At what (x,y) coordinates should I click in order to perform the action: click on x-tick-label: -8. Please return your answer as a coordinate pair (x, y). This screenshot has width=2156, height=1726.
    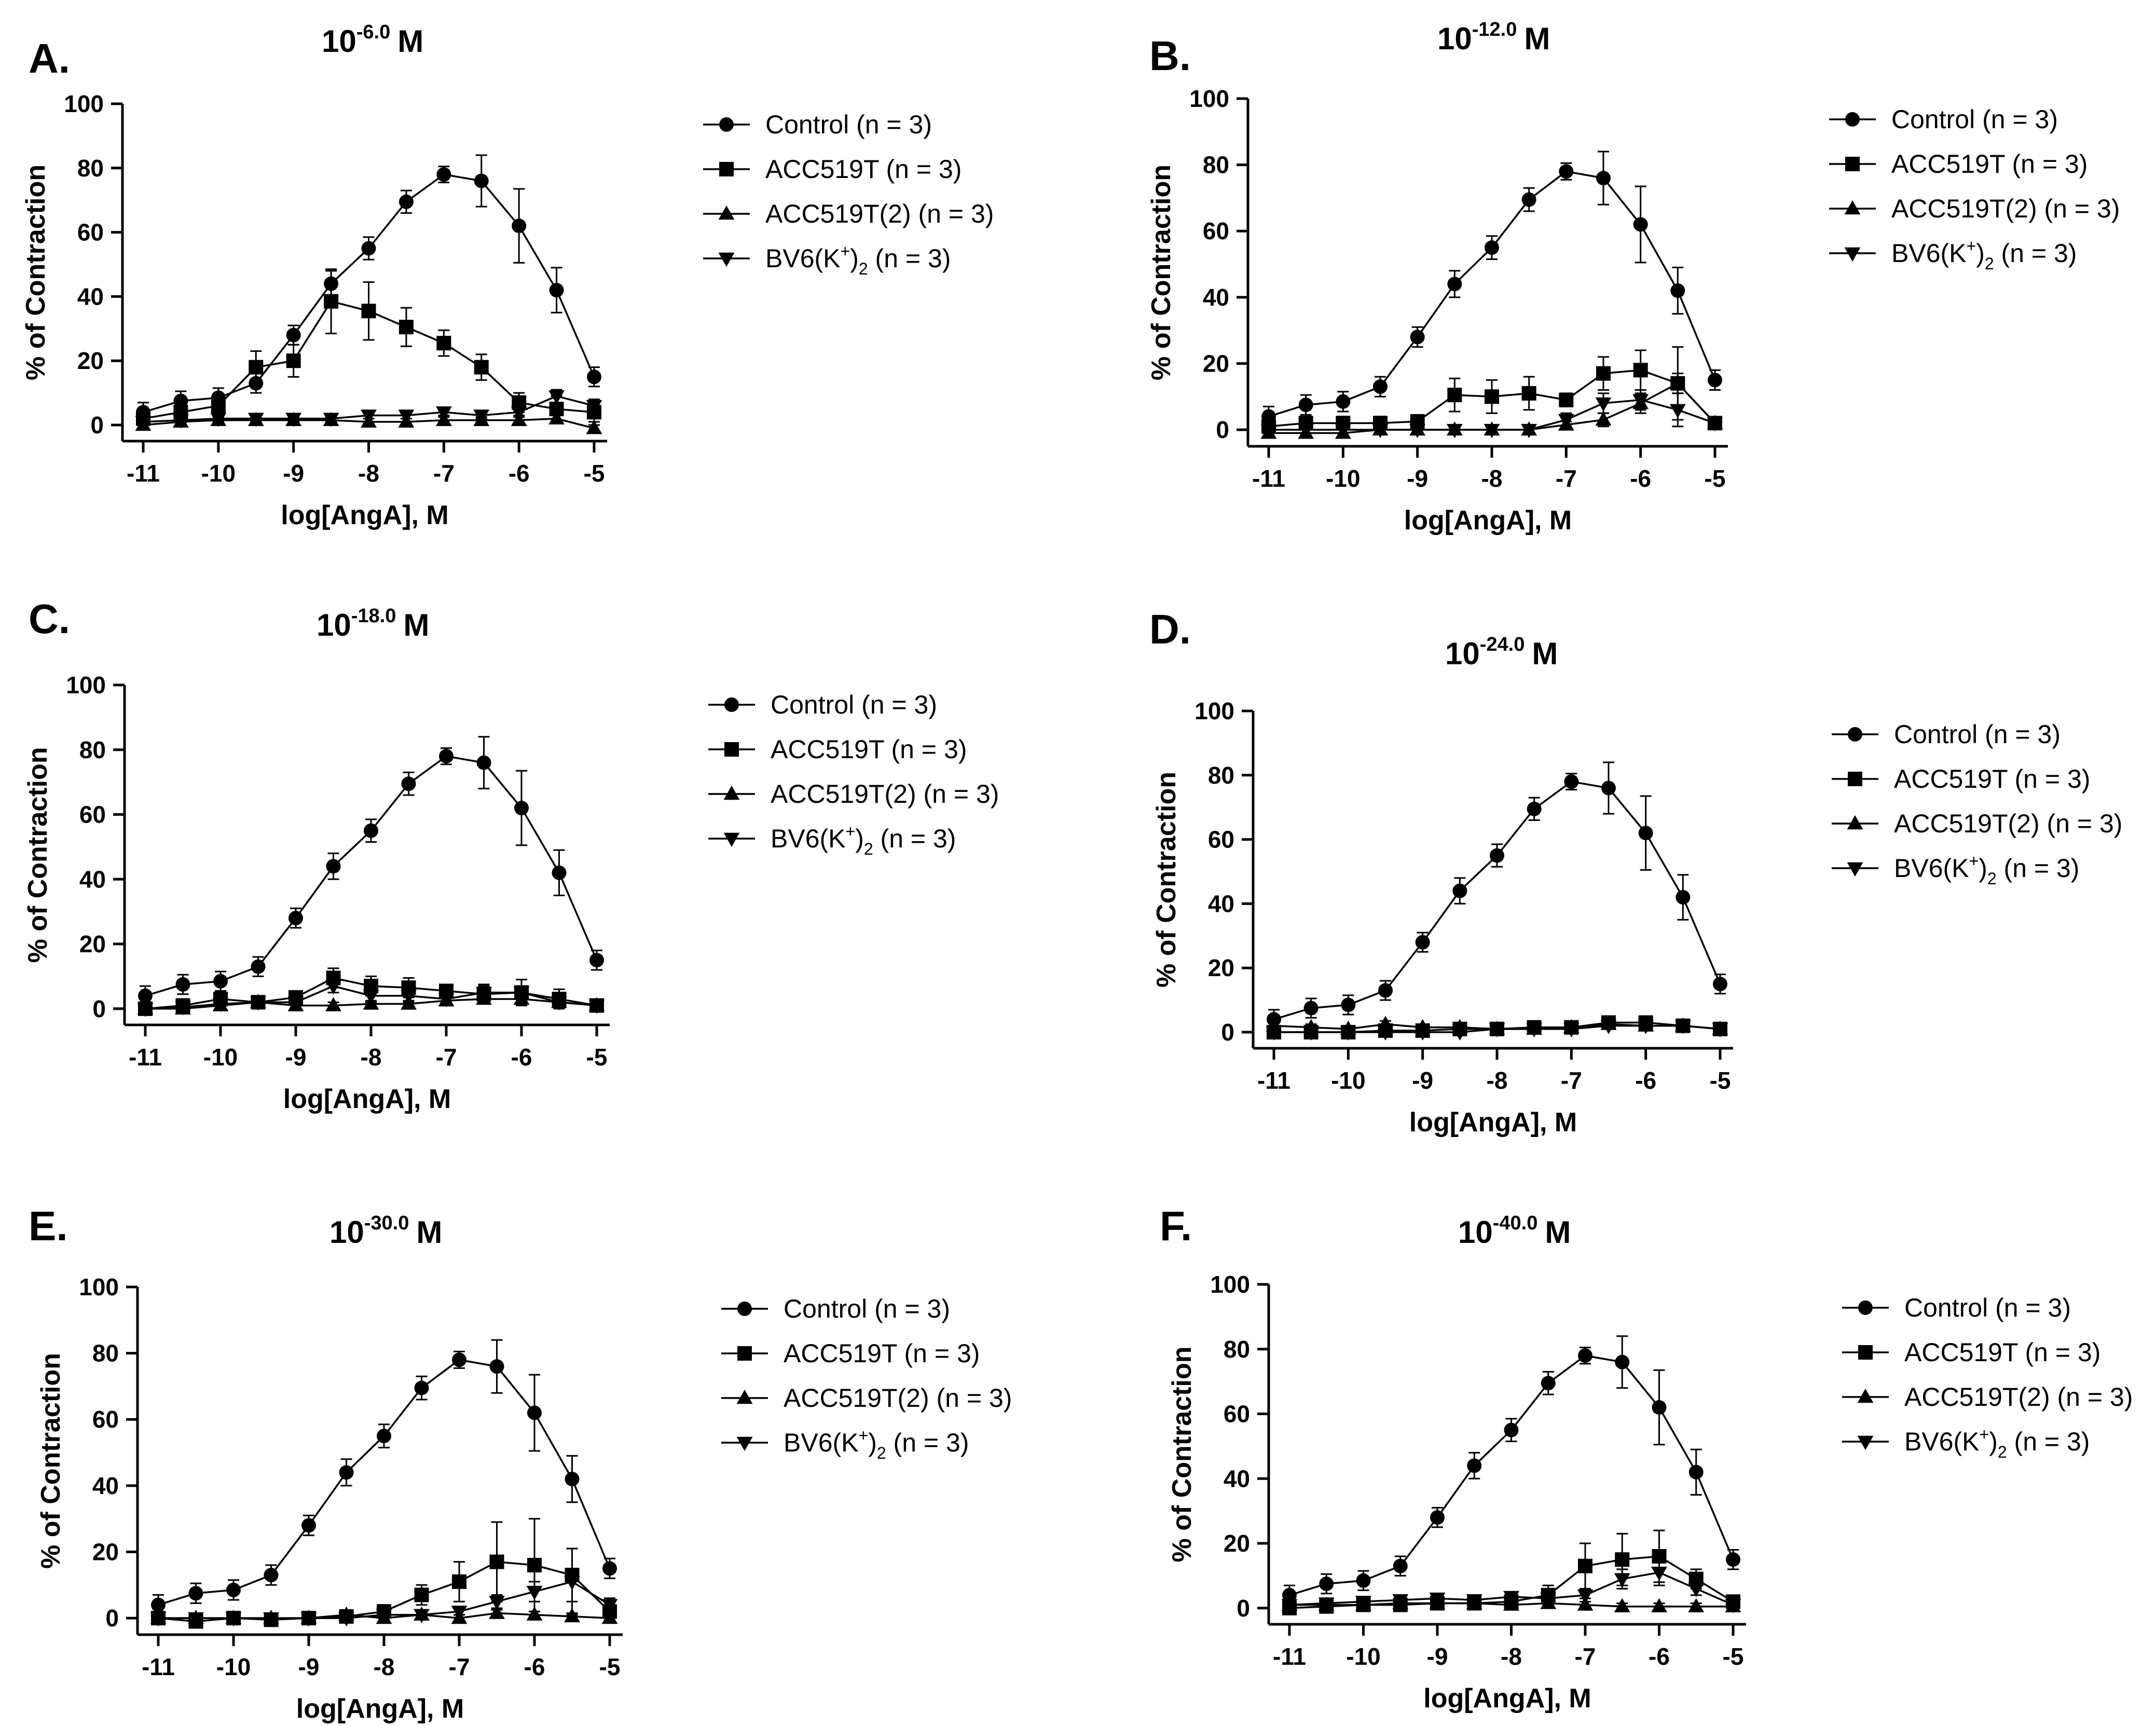
    Looking at the image, I should click on (368, 473).